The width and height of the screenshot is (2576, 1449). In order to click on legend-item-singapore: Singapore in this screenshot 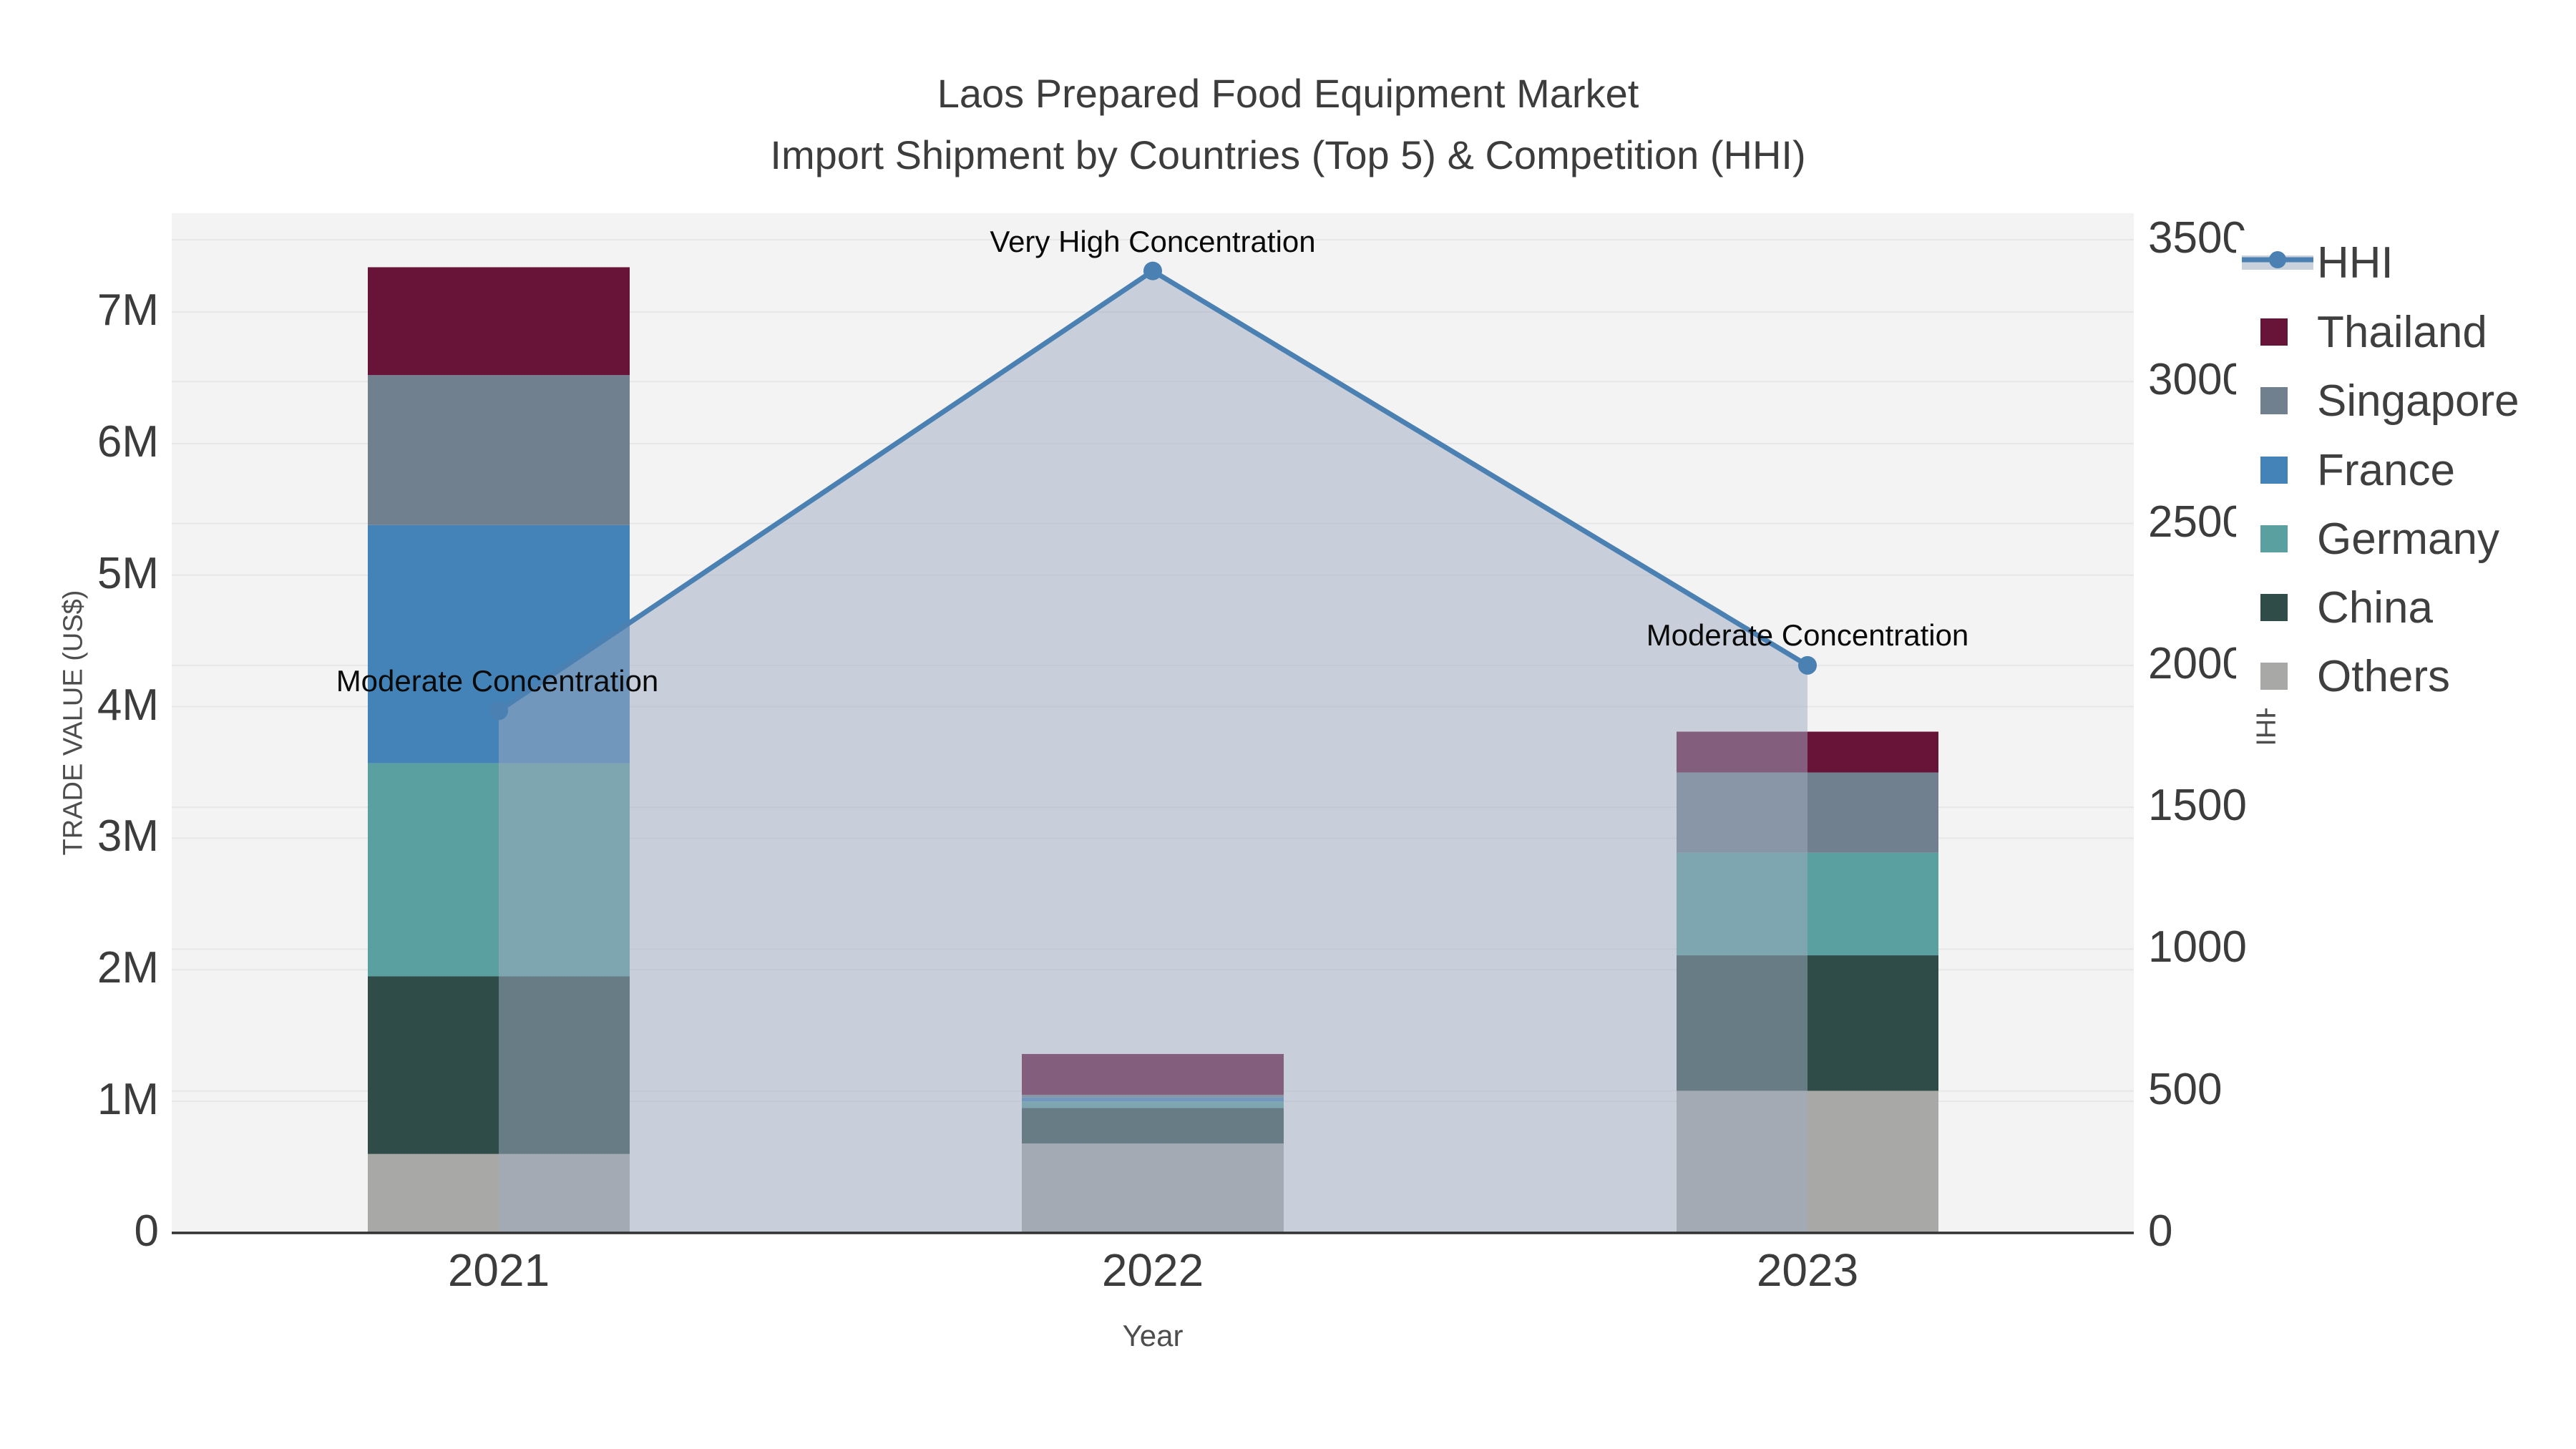, I will do `click(2406, 400)`.